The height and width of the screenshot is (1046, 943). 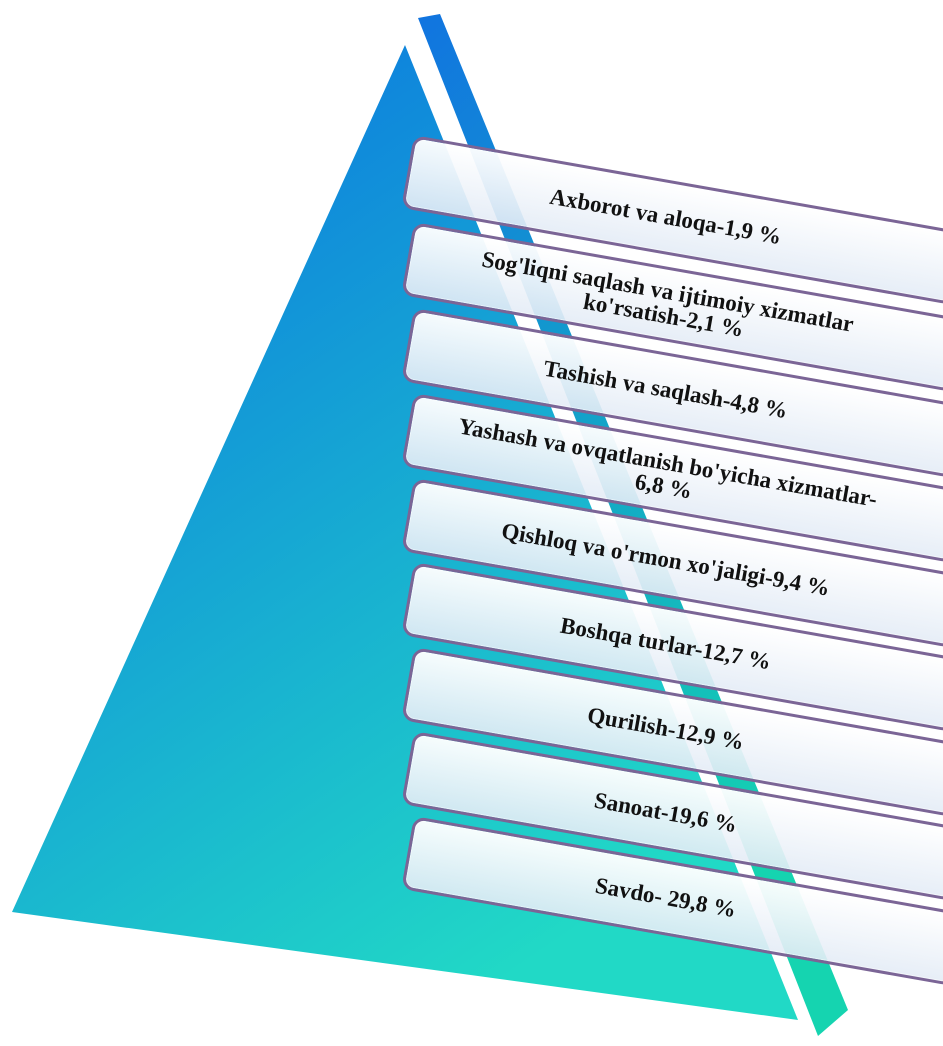 I want to click on tier-1-label: Axborot va aloqa-1,9 %, so click(x=665, y=216).